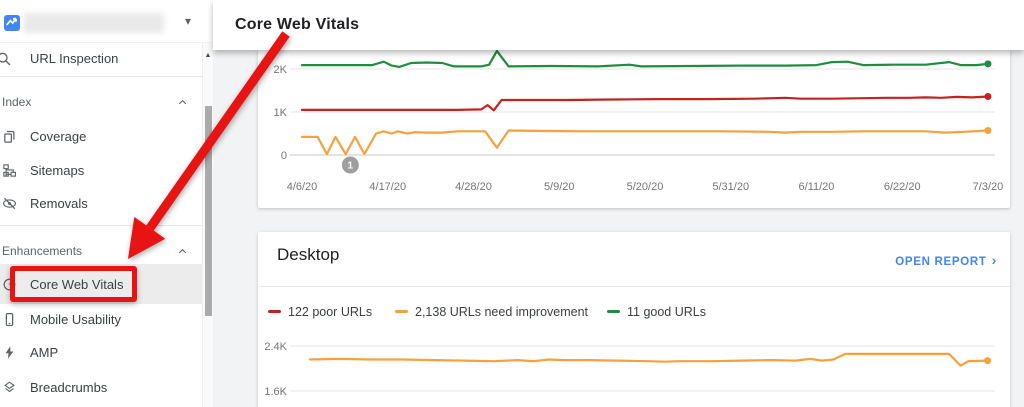 The height and width of the screenshot is (407, 1024). Describe the element at coordinates (101, 170) in the screenshot. I see `sidebar-item-sitemaps: Sitemaps` at that location.